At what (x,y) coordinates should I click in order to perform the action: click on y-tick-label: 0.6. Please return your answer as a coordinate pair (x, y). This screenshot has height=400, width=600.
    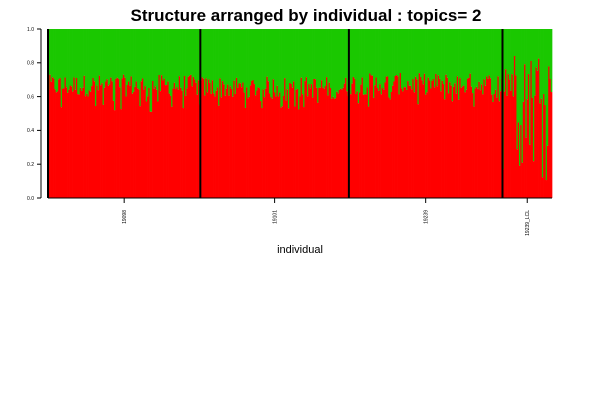
    Looking at the image, I should click on (30, 97).